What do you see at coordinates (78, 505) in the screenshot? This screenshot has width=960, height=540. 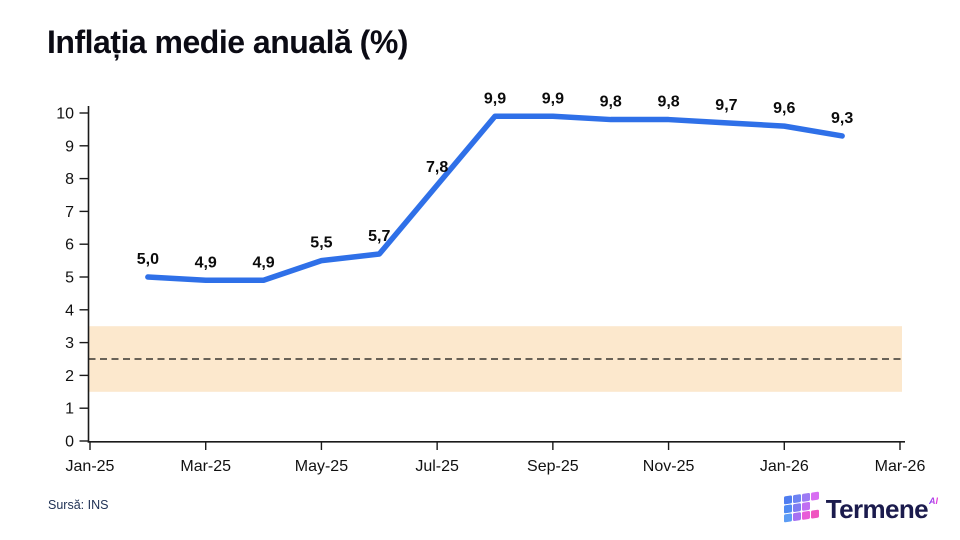 I see `source-note: Sursă: INS` at bounding box center [78, 505].